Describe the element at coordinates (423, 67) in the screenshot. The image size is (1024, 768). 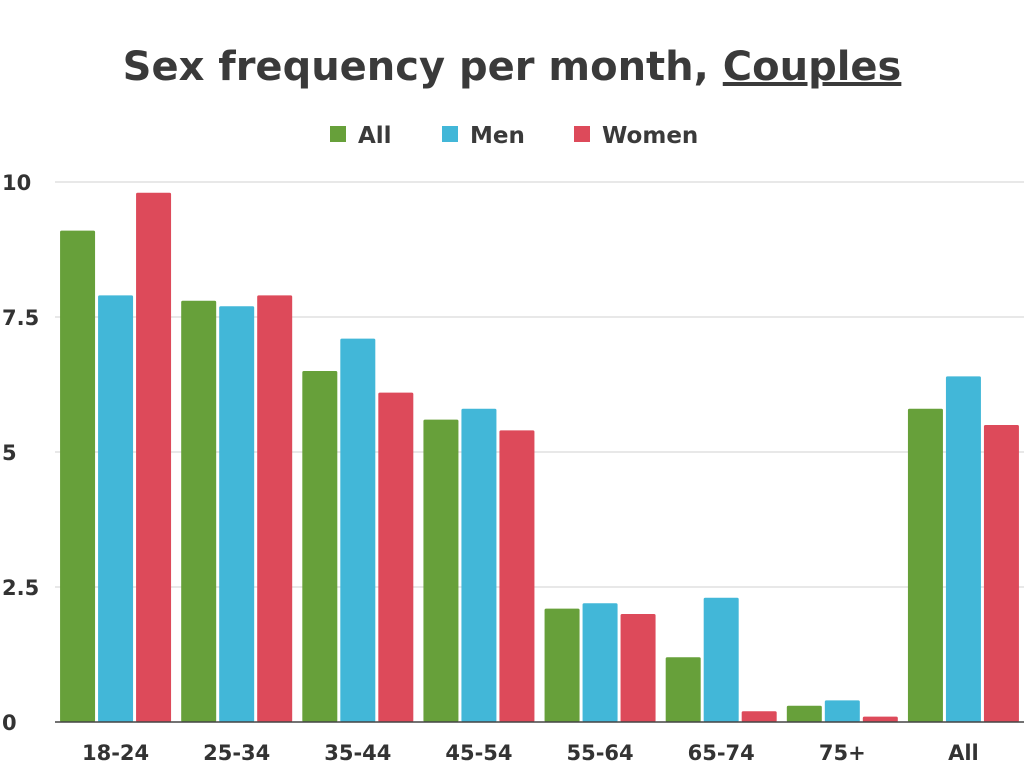
I see `chart-title-main: Sex frequency per month,` at that location.